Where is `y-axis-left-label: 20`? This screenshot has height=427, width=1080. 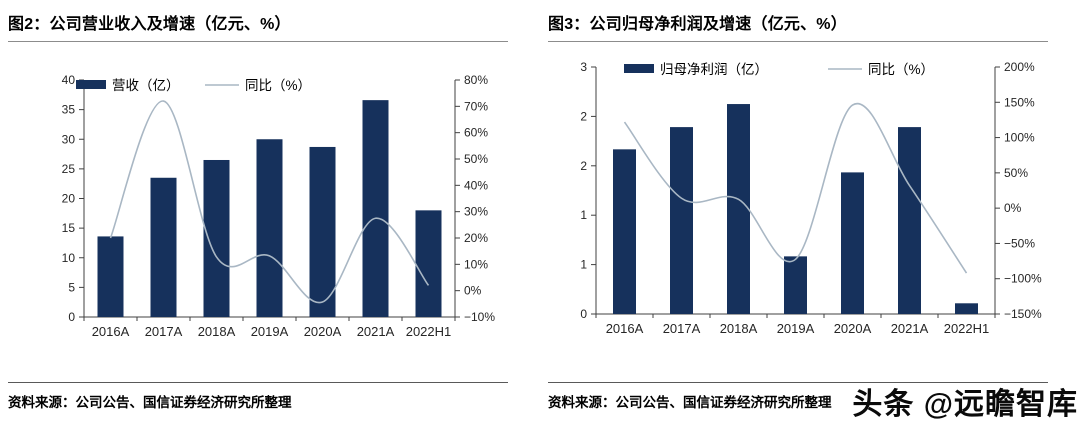
y-axis-left-label: 20 is located at coordinates (69, 199).